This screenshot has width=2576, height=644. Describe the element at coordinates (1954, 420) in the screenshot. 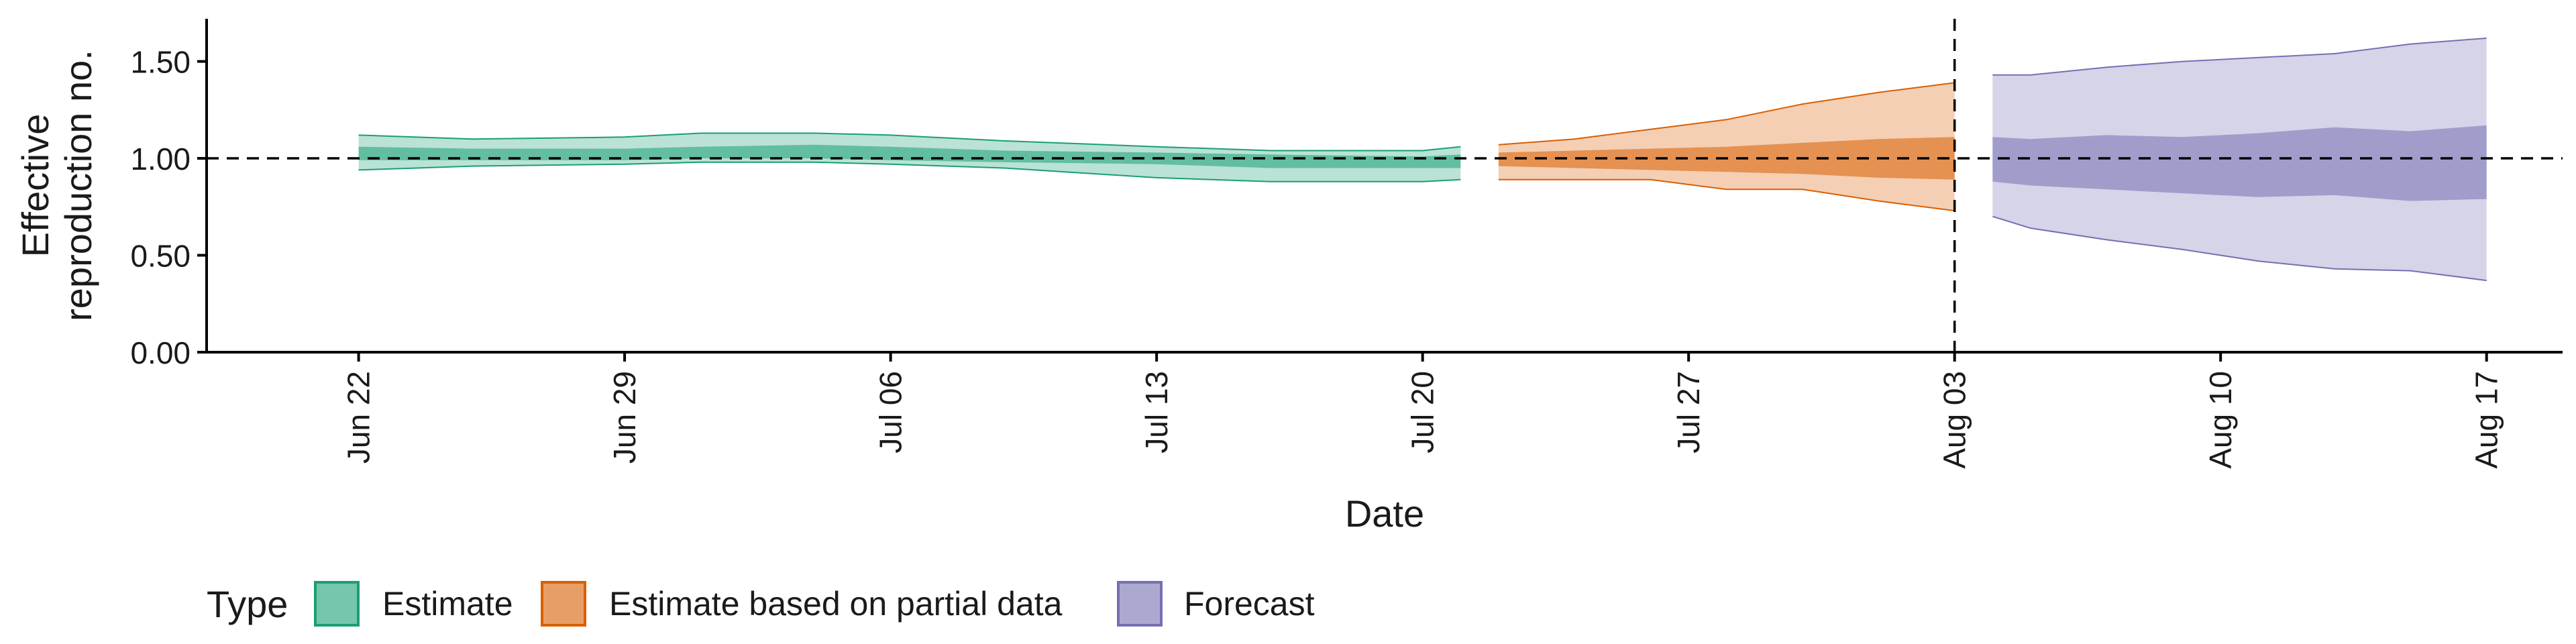

I see `x-tick-label: Aug 03` at that location.